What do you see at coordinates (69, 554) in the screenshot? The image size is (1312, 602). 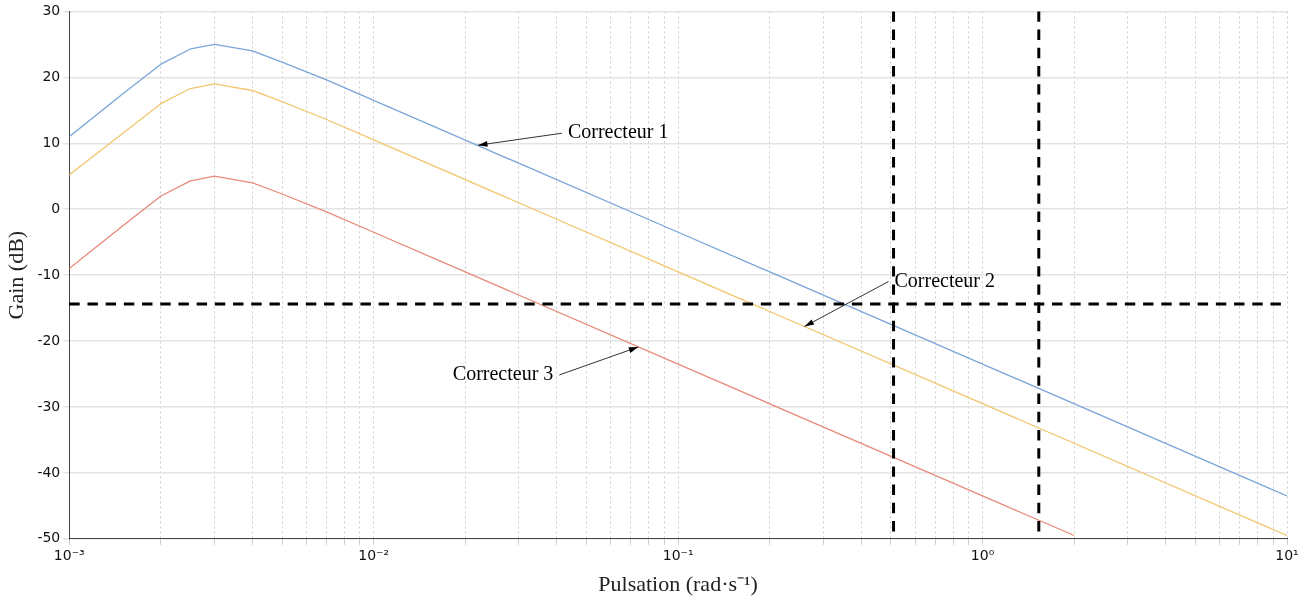 I see `x-tick-label: 10⁻³` at bounding box center [69, 554].